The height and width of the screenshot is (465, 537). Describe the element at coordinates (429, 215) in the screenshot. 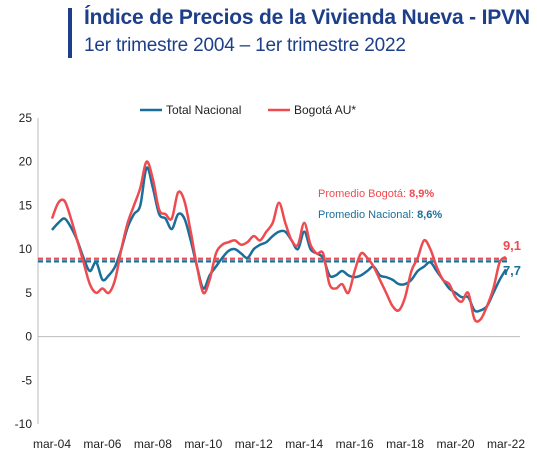

I see `average-annotation-value: 8,6%` at that location.